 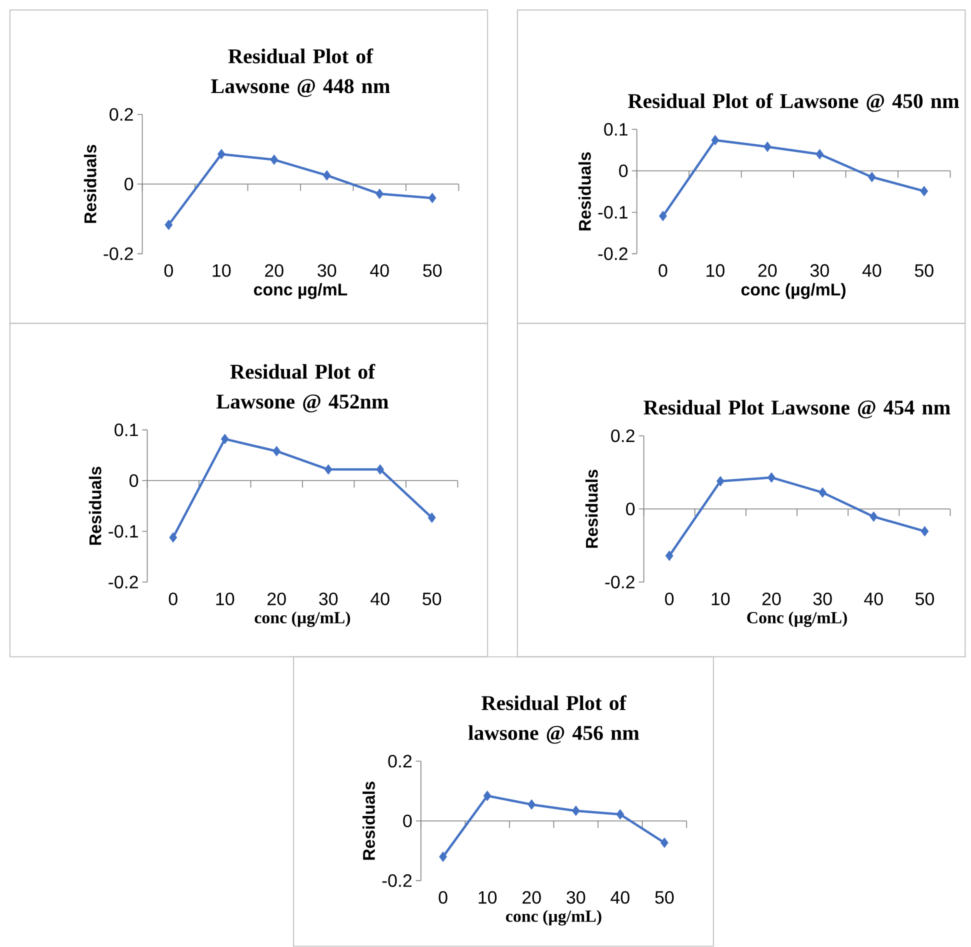 I want to click on chart-title: Residual Plot of Lawsone @ 452nm, so click(x=302, y=388).